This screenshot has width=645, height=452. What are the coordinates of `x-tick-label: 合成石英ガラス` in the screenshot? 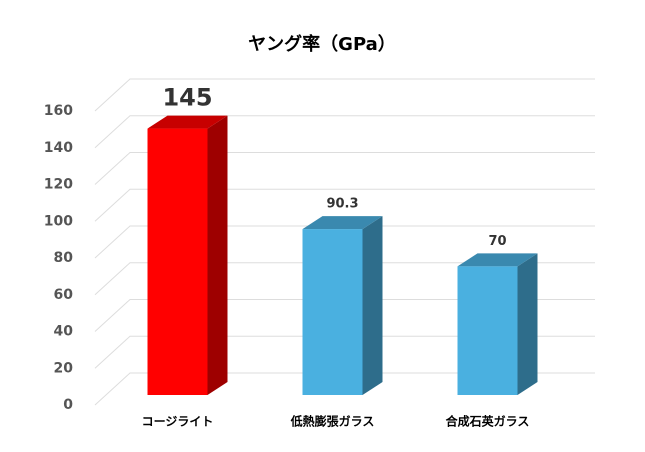 It's located at (488, 421).